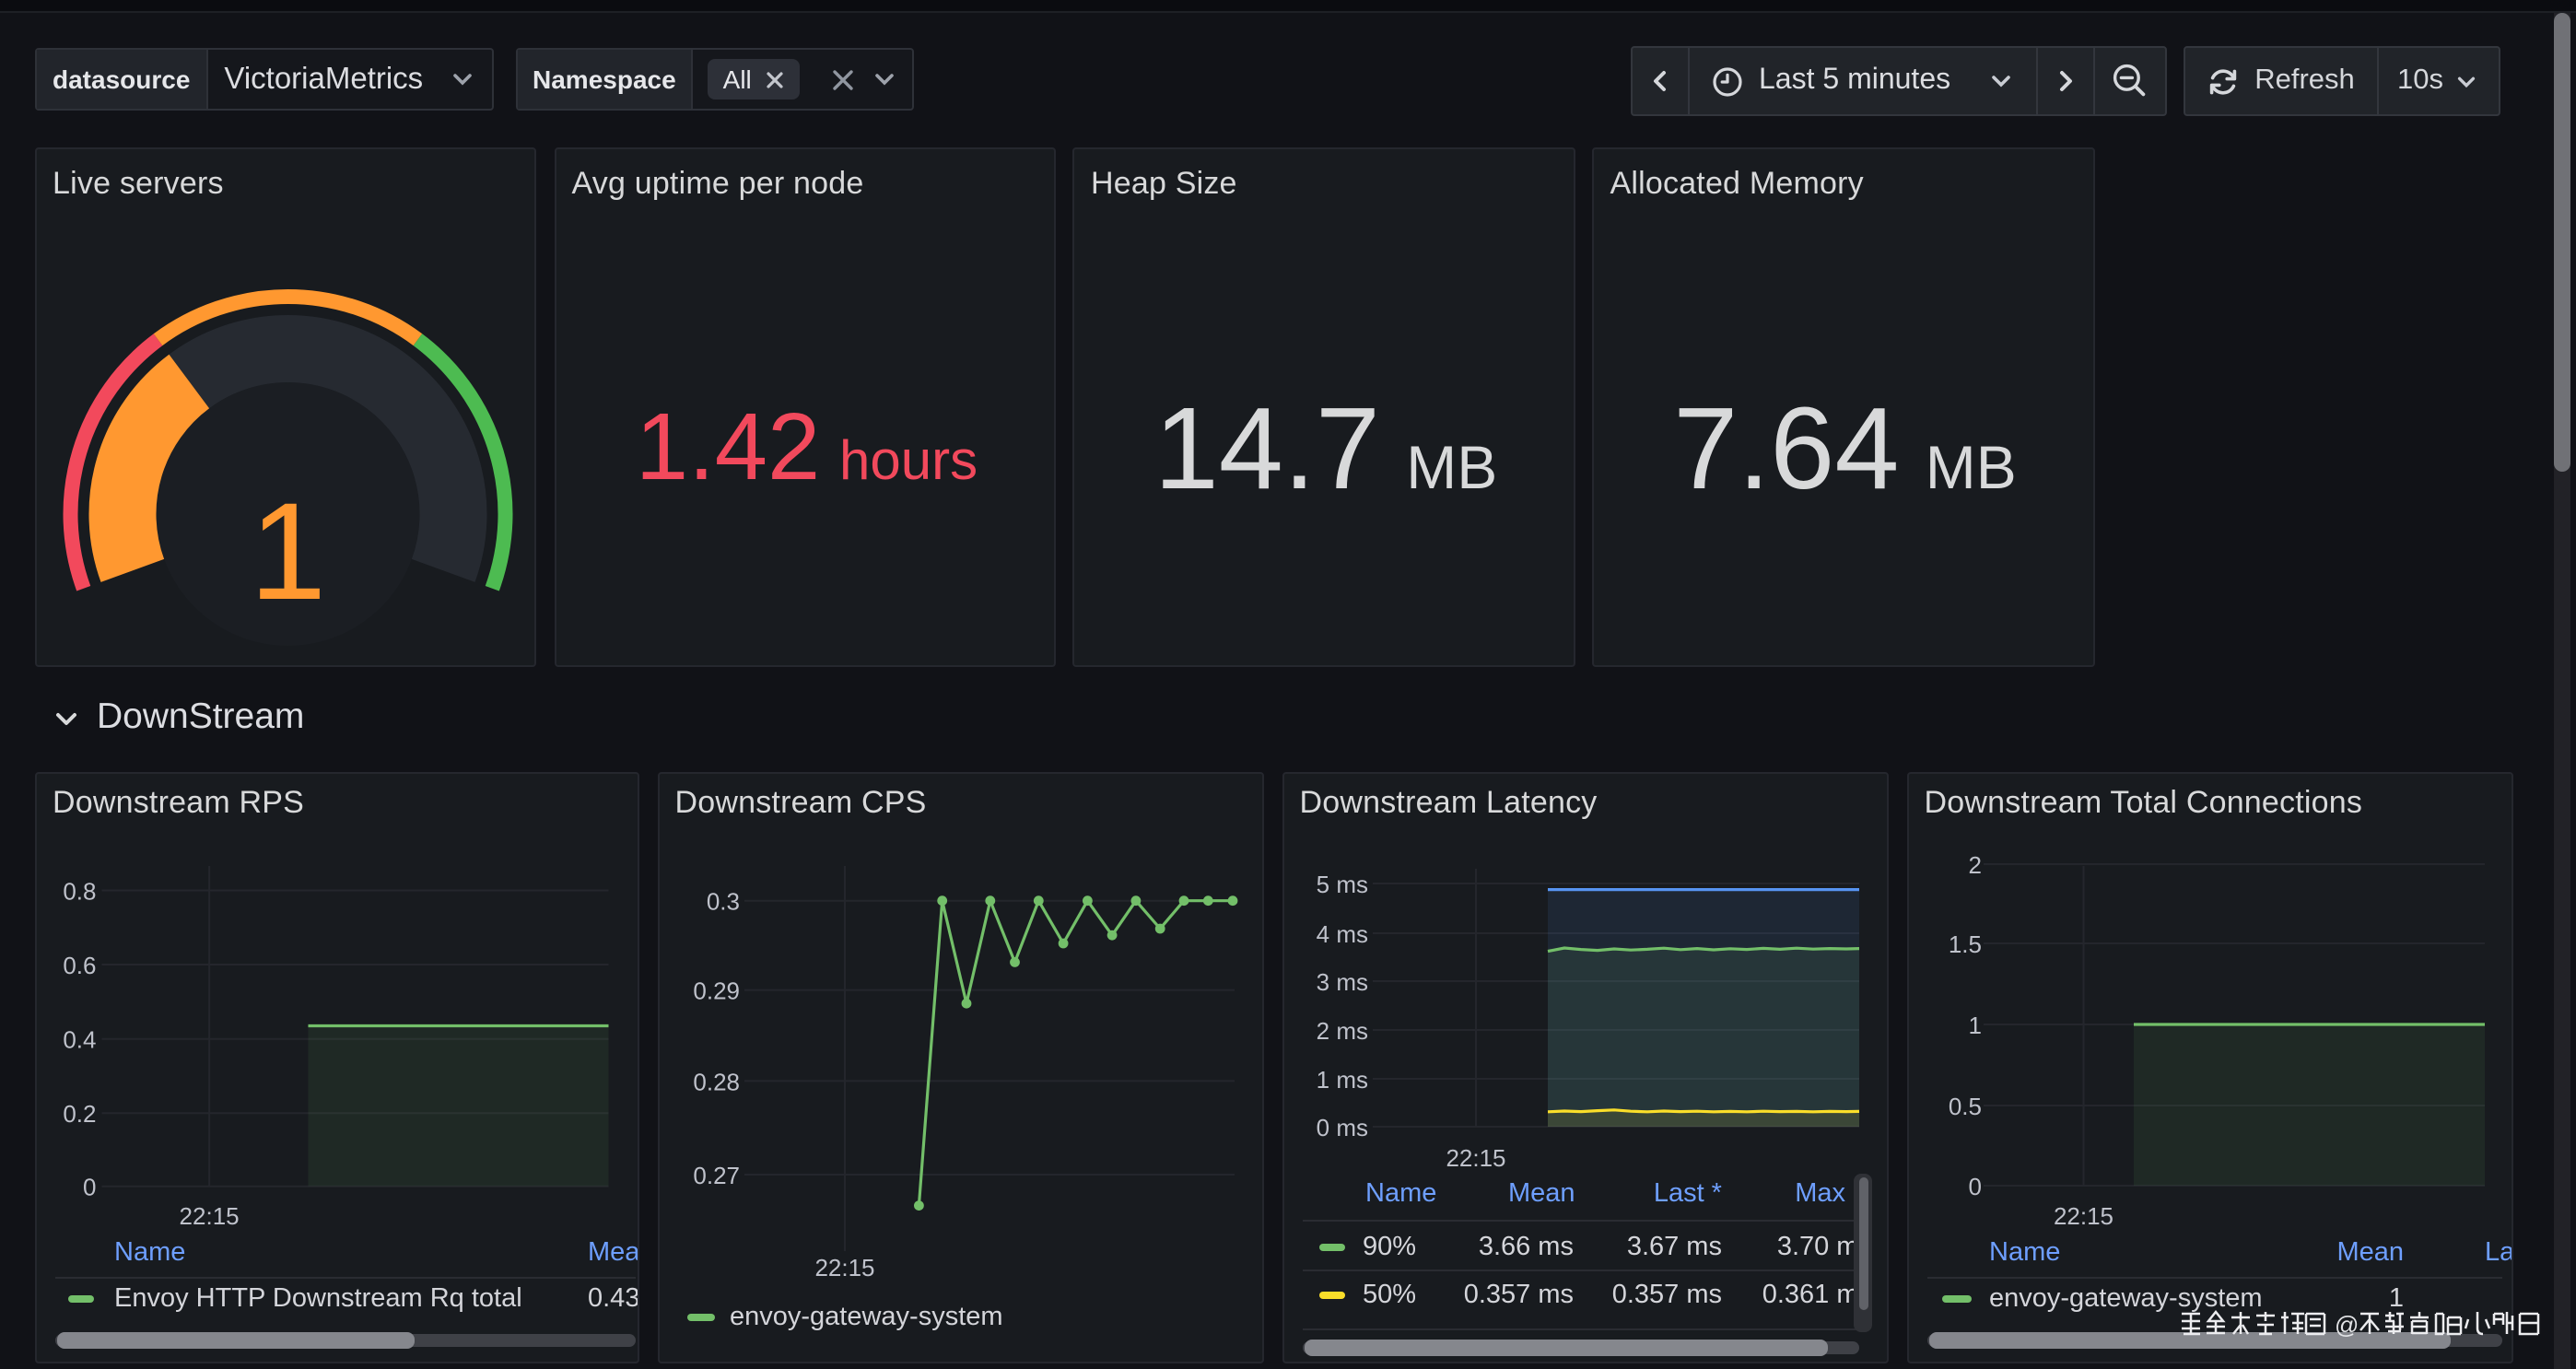 The width and height of the screenshot is (2576, 1369). Describe the element at coordinates (1964, 1105) in the screenshot. I see `svg-text: 0.5` at that location.